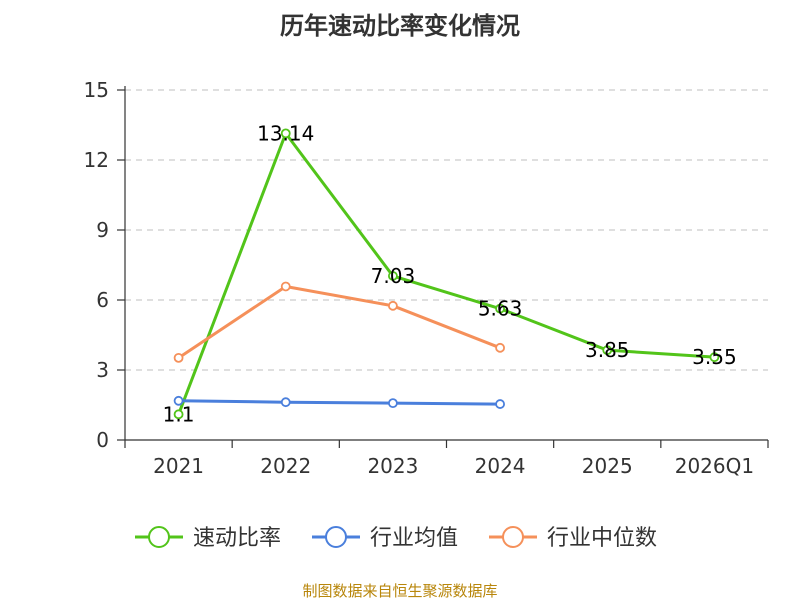  I want to click on x-tick-label-2026Q1: 2026Q1, so click(714, 466).